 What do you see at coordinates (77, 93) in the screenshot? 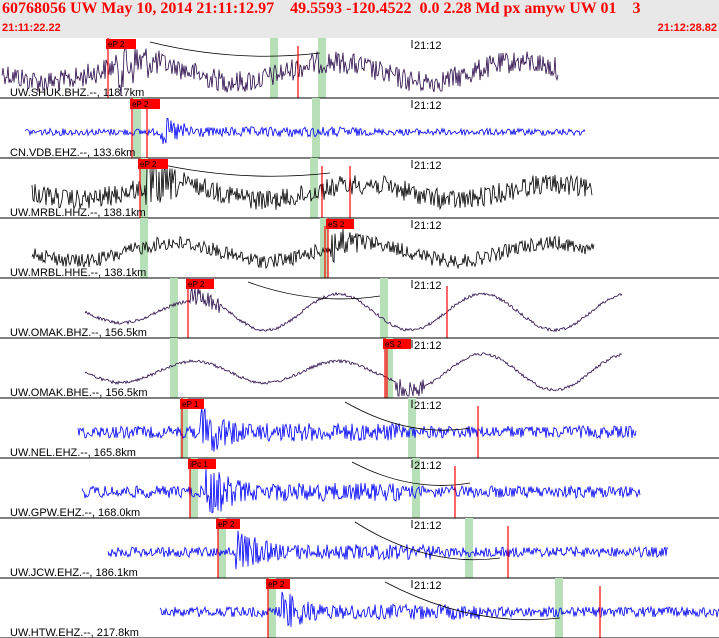
I see `station-label: UW.SHUK.BHZ.--, 118.7km` at bounding box center [77, 93].